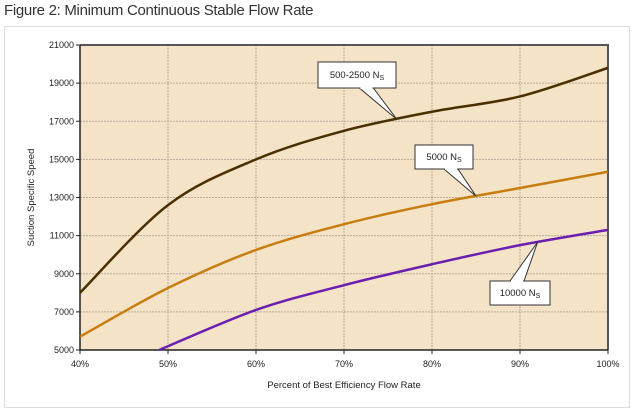 The image size is (640, 412). What do you see at coordinates (168, 364) in the screenshot?
I see `x-tick-label: 50%` at bounding box center [168, 364].